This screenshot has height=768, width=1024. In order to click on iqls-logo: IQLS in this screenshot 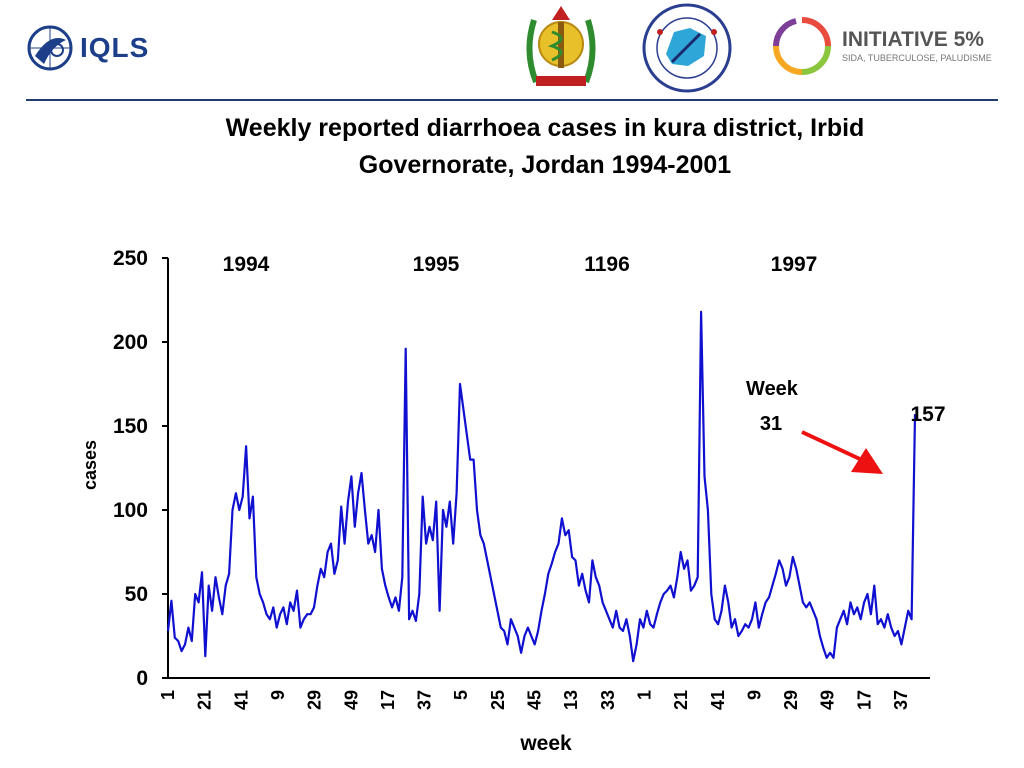, I will do `click(91, 50)`.